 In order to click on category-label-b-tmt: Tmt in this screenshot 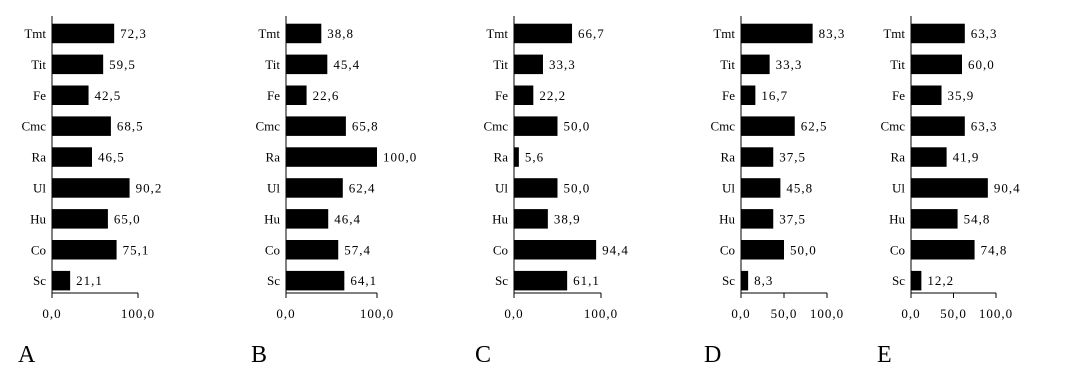, I will do `click(269, 33)`.